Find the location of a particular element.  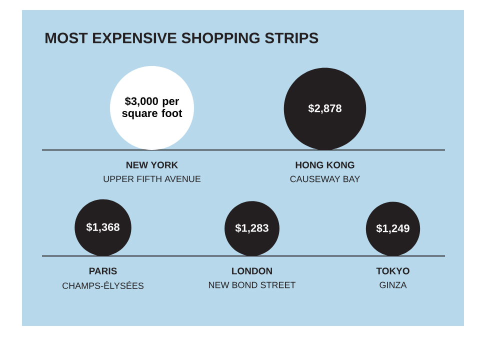

category-label: HONG KONG is located at coordinates (325, 165).